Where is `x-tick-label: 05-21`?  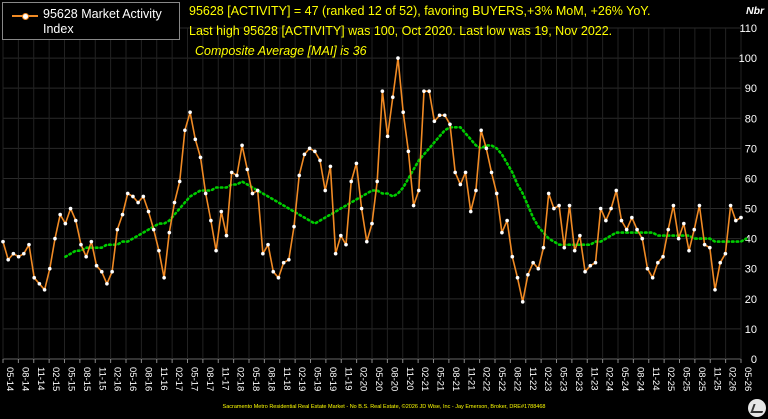 x-tick-label: 05-21 is located at coordinates (440, 379).